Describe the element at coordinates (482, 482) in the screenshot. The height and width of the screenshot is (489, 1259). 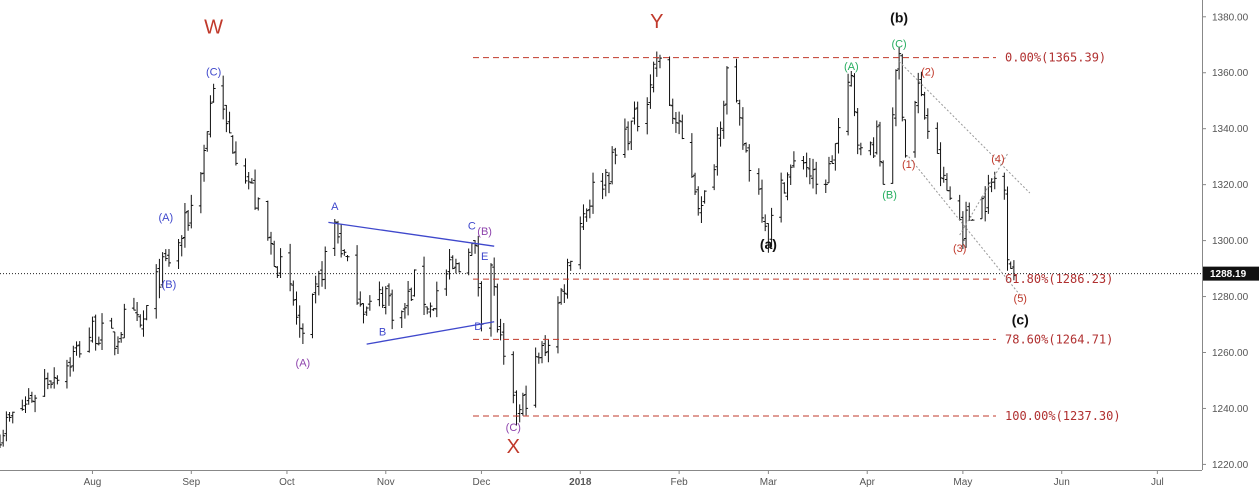
I see `x-tick-label: Dec` at that location.